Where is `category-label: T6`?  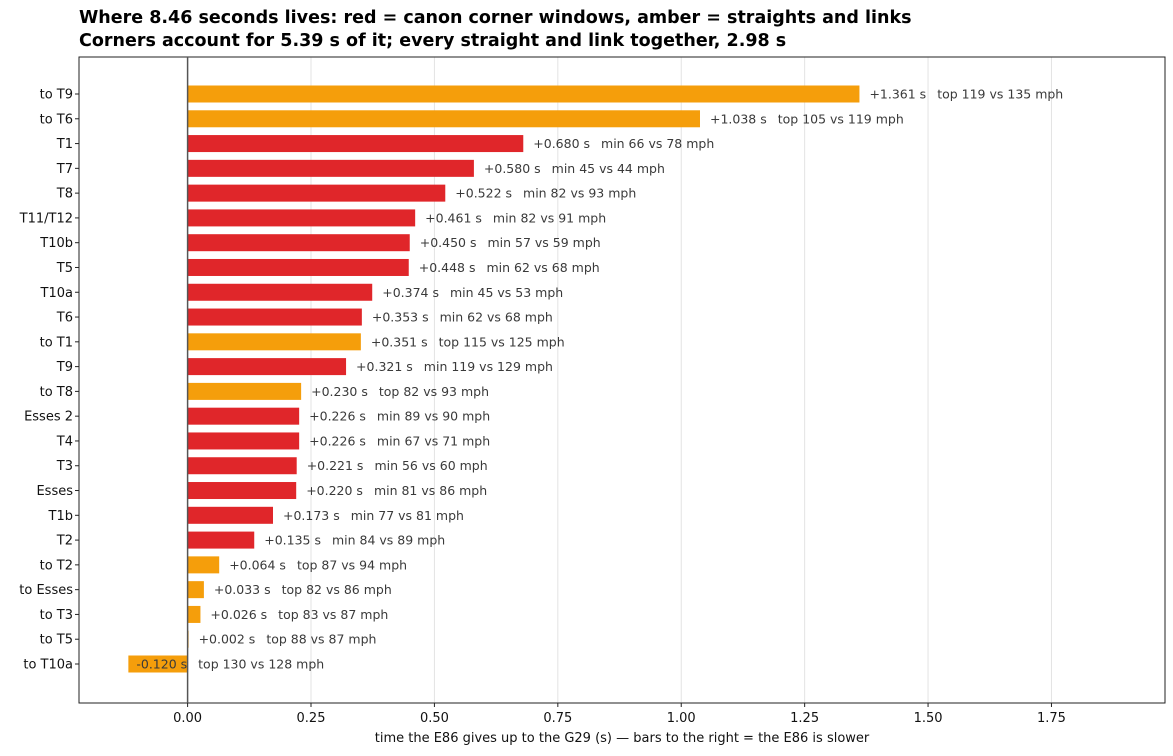 category-label: T6 is located at coordinates (64, 318).